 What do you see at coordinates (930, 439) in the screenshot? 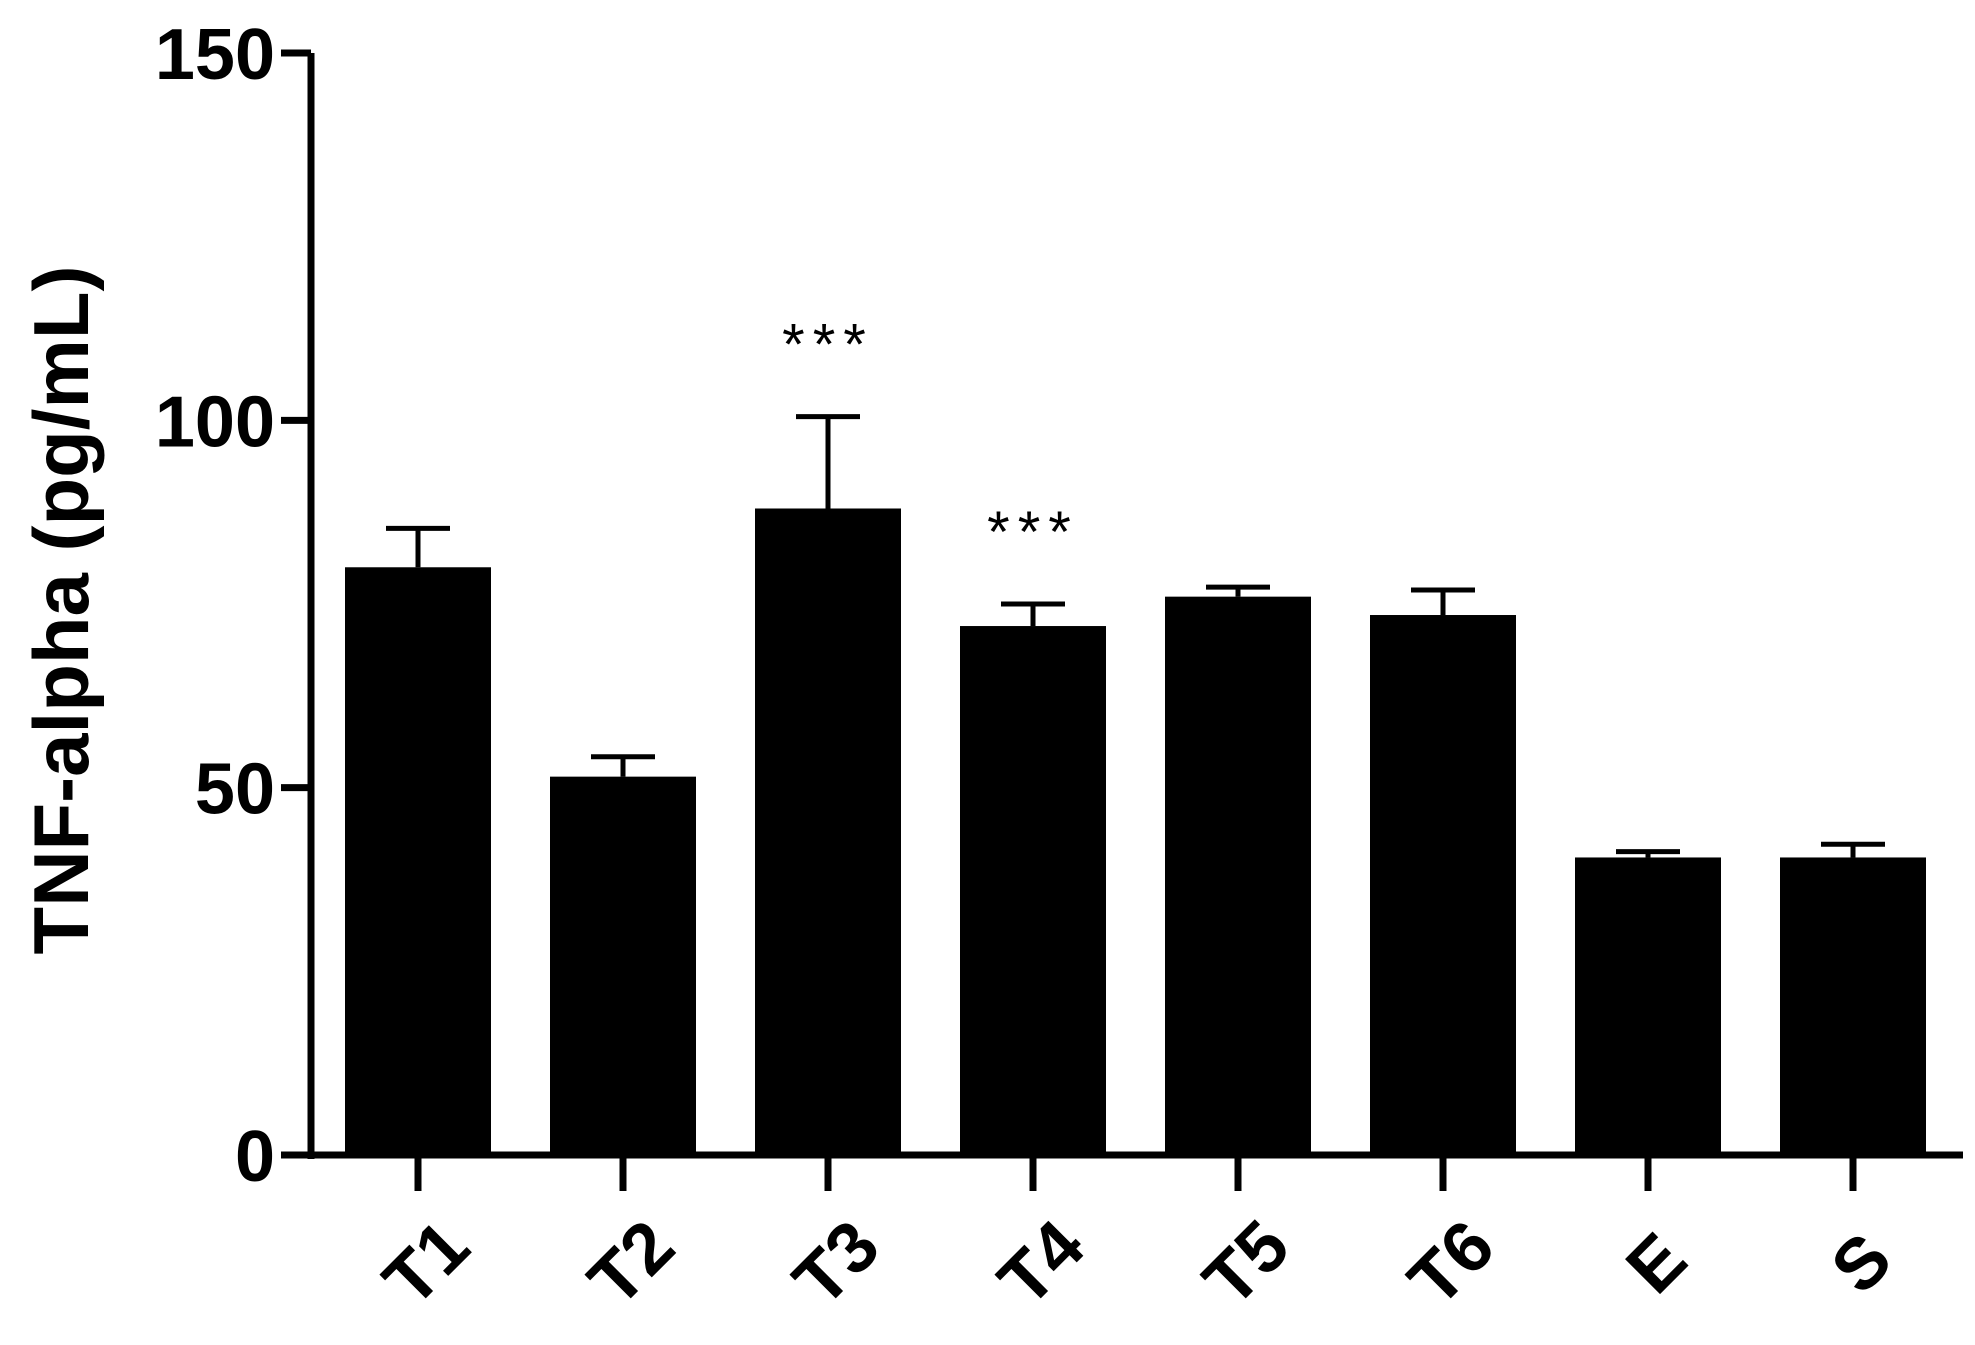
I see `significance-annotations: *** ***` at bounding box center [930, 439].